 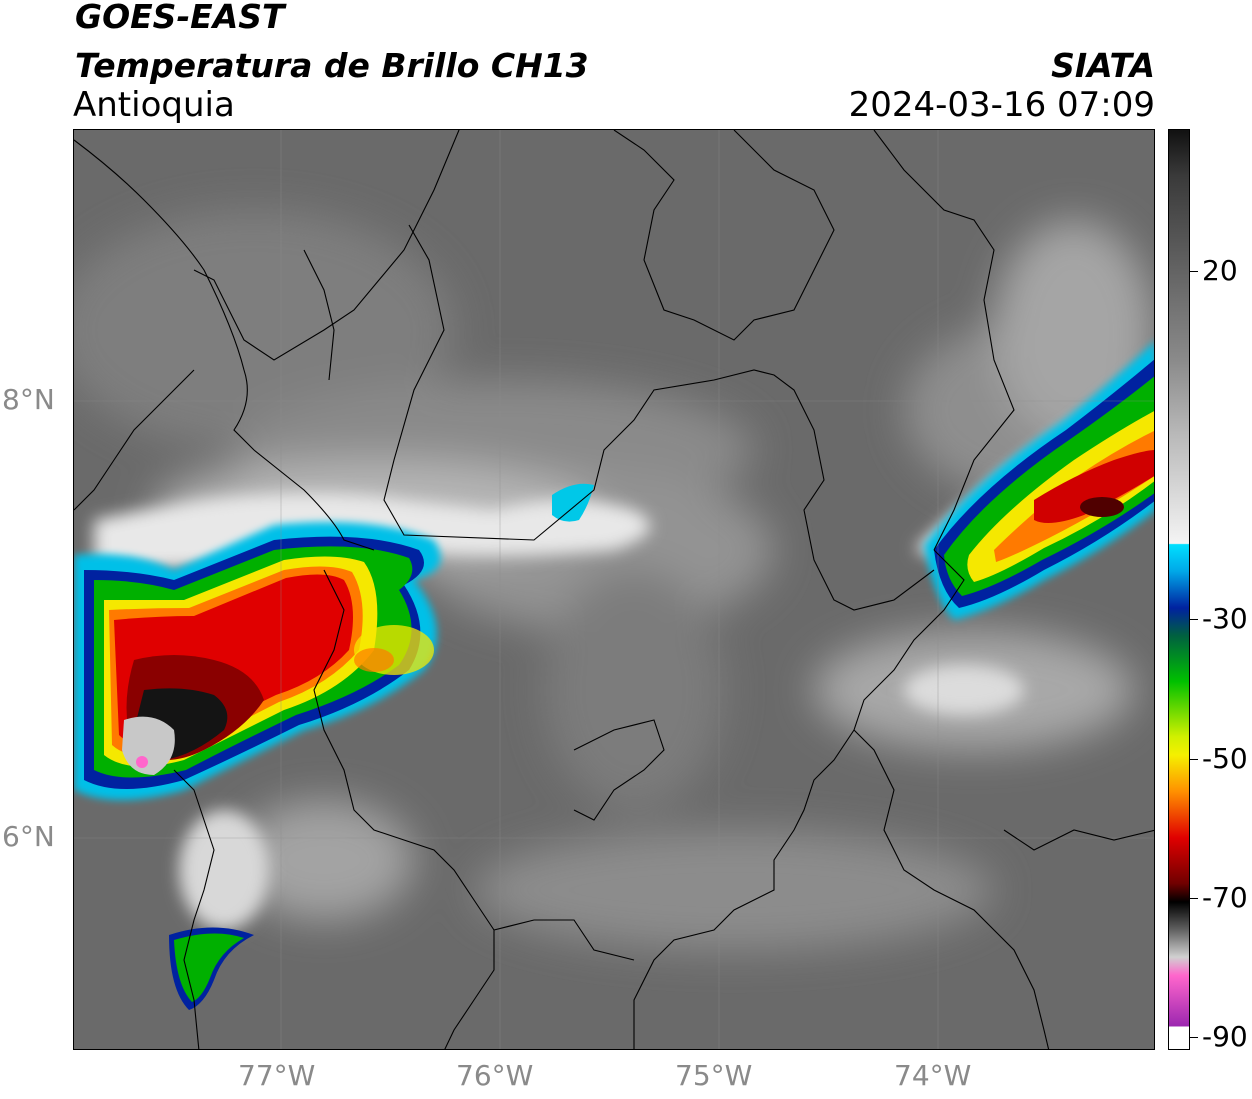 What do you see at coordinates (1225, 1036) in the screenshot?
I see `colorbar-label-minus90: -90` at bounding box center [1225, 1036].